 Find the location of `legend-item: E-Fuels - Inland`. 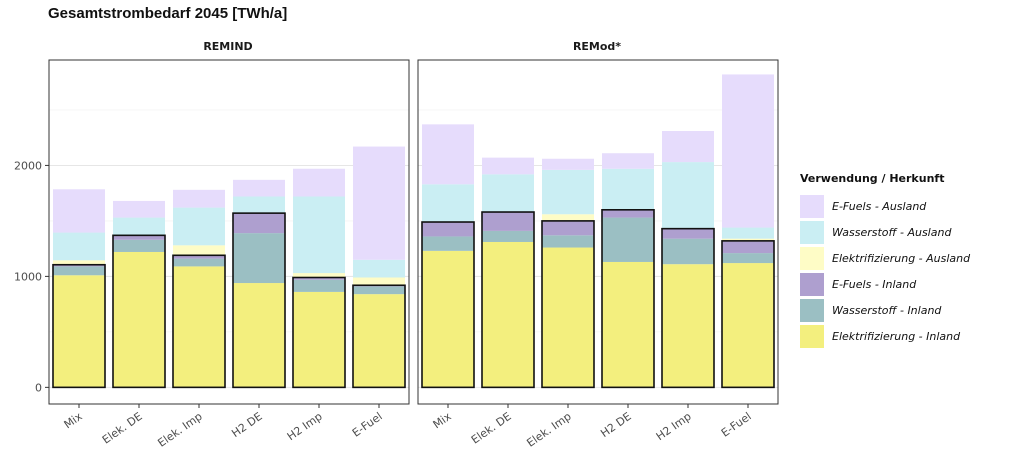

legend-item: E-Fuels - Inland is located at coordinates (885, 284).